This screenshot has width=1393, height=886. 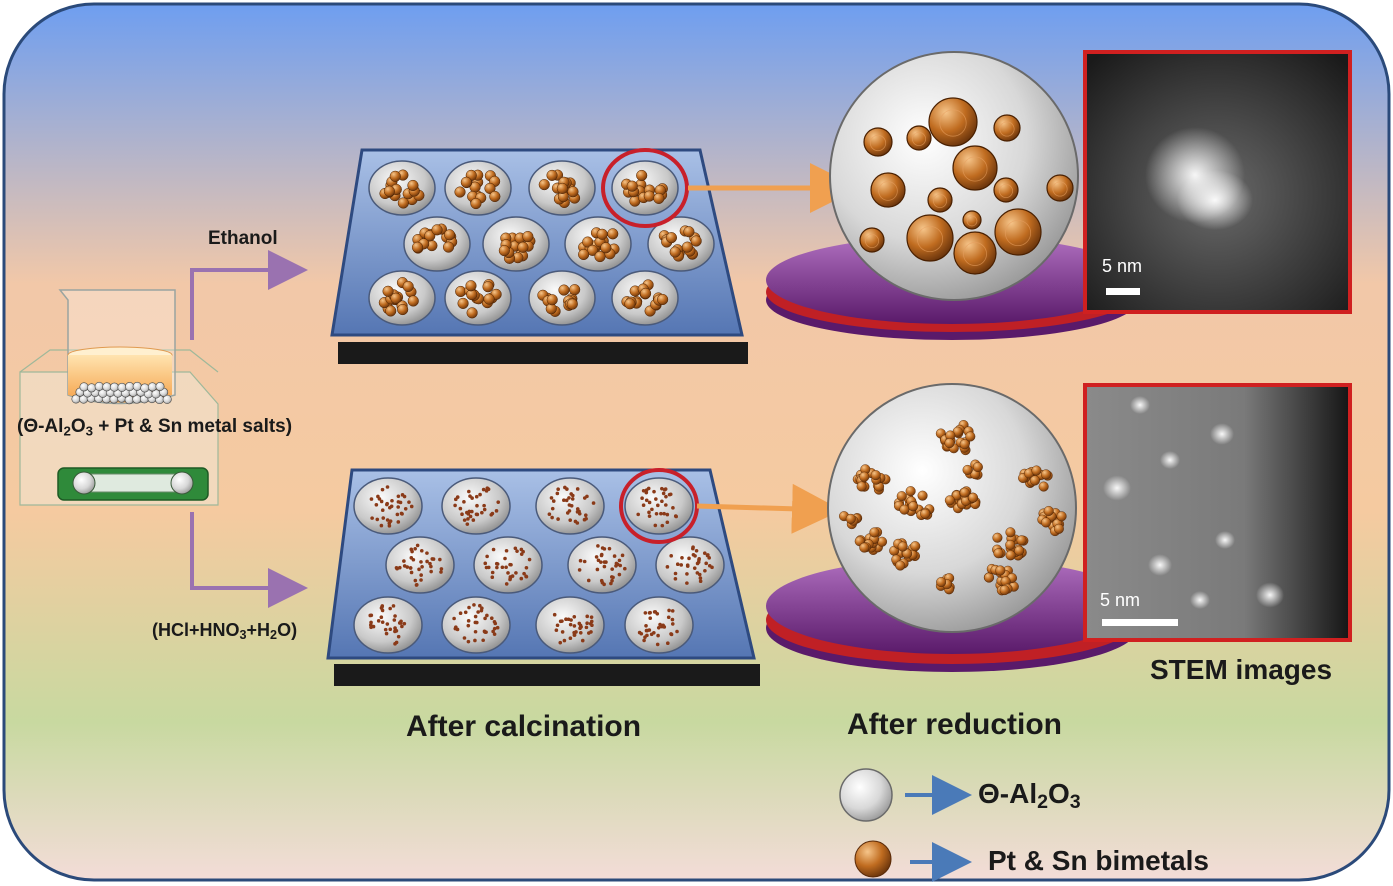 I want to click on label-after-reduction: After reduction, so click(x=955, y=724).